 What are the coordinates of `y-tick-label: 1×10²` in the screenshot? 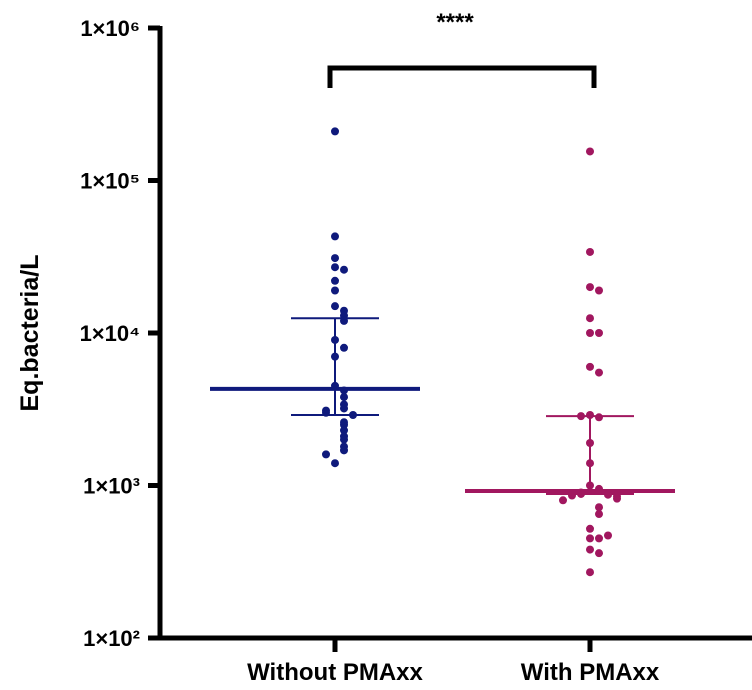 It's located at (111, 638).